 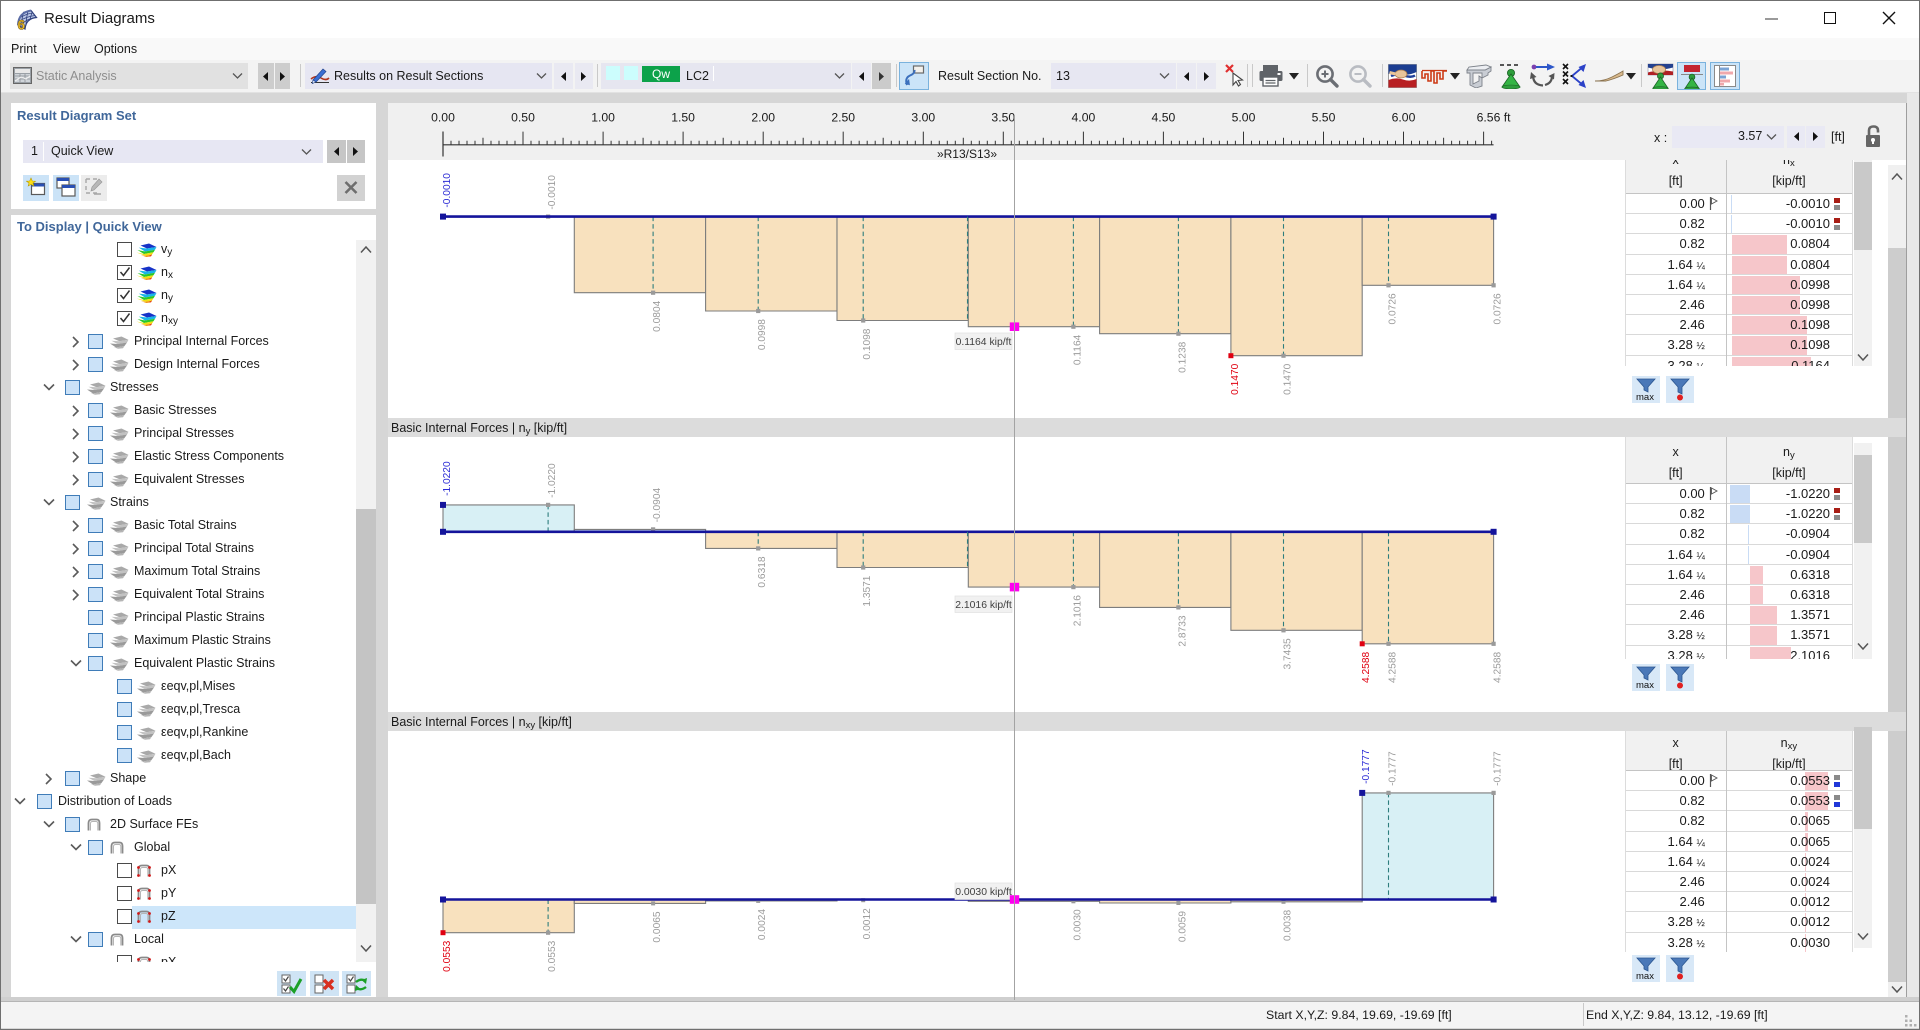 I want to click on svg-text: 6, so click(x=22, y=24).